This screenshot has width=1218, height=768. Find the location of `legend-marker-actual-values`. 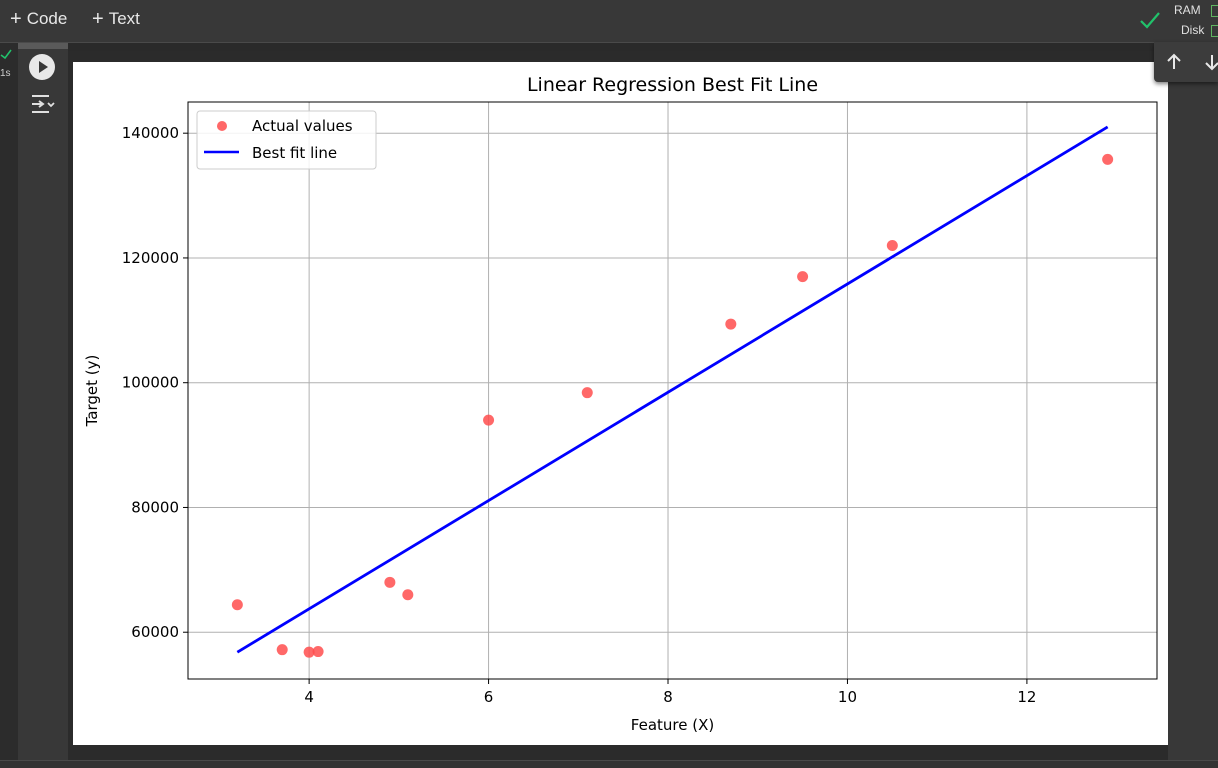

legend-marker-actual-values is located at coordinates (222, 126).